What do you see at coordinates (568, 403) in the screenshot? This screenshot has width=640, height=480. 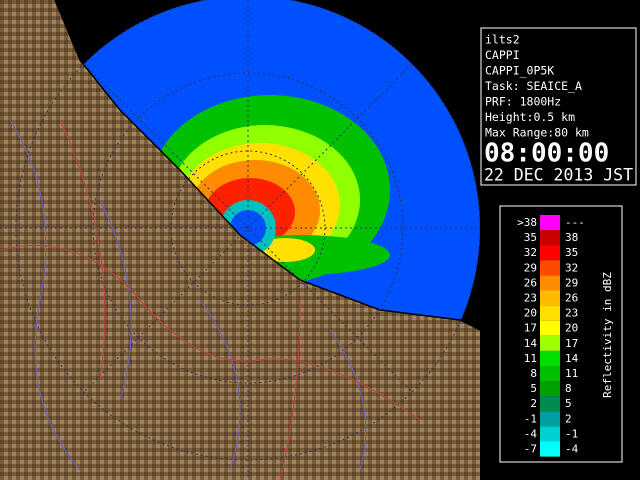 I see `legend-high: 5` at bounding box center [568, 403].